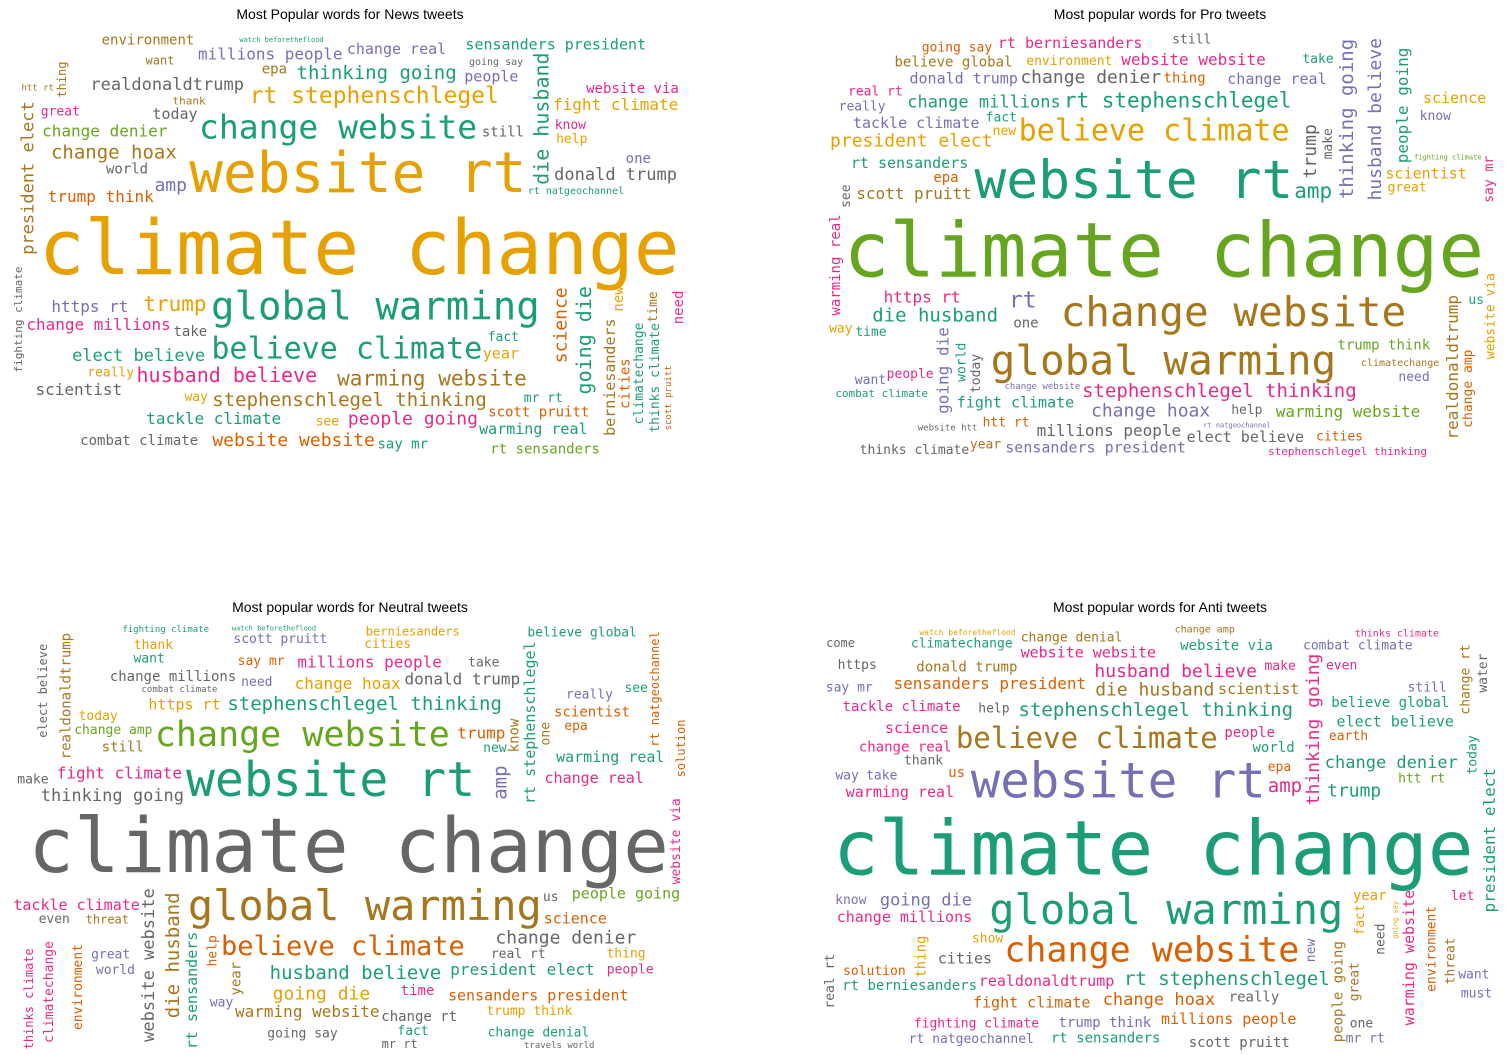 This screenshot has width=1507, height=1055. Describe the element at coordinates (1105, 1023) in the screenshot. I see `word-trump-think: trump think` at that location.